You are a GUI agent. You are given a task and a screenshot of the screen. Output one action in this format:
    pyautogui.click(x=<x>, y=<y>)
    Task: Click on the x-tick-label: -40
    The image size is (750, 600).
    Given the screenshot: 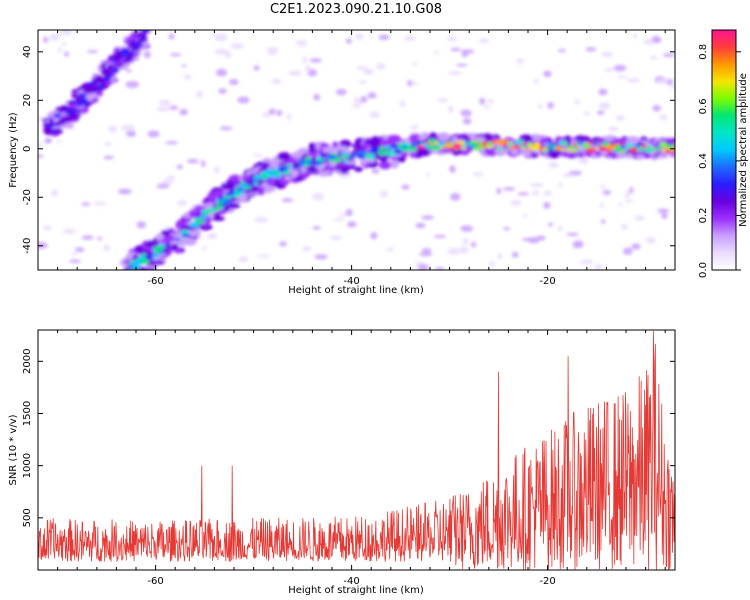 What is the action you would take?
    pyautogui.click(x=351, y=281)
    